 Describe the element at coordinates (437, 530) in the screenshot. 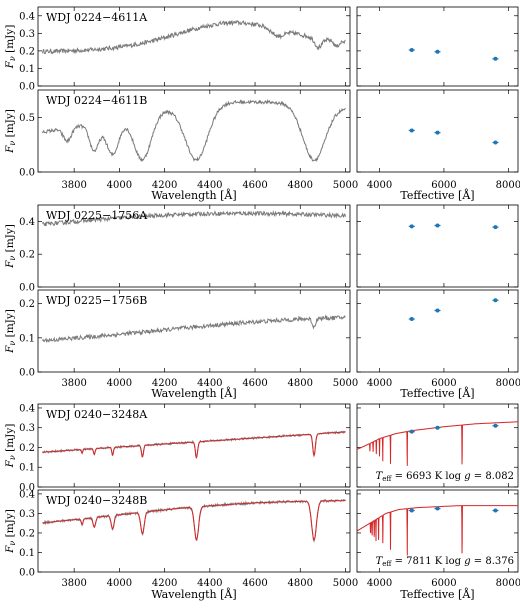

I see `model-sed-line` at that location.